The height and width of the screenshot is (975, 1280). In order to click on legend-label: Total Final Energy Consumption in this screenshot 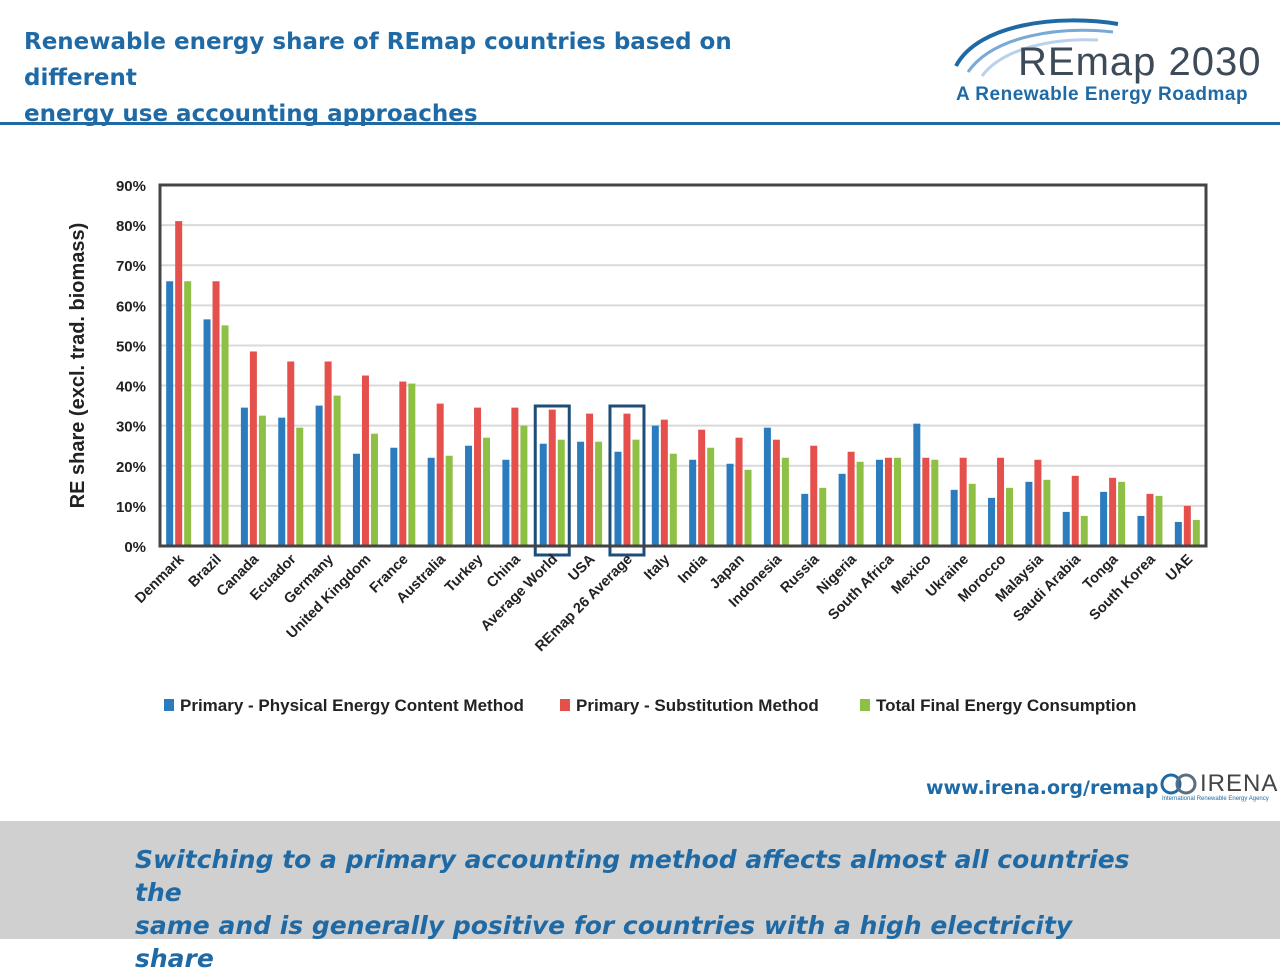, I will do `click(1006, 705)`.